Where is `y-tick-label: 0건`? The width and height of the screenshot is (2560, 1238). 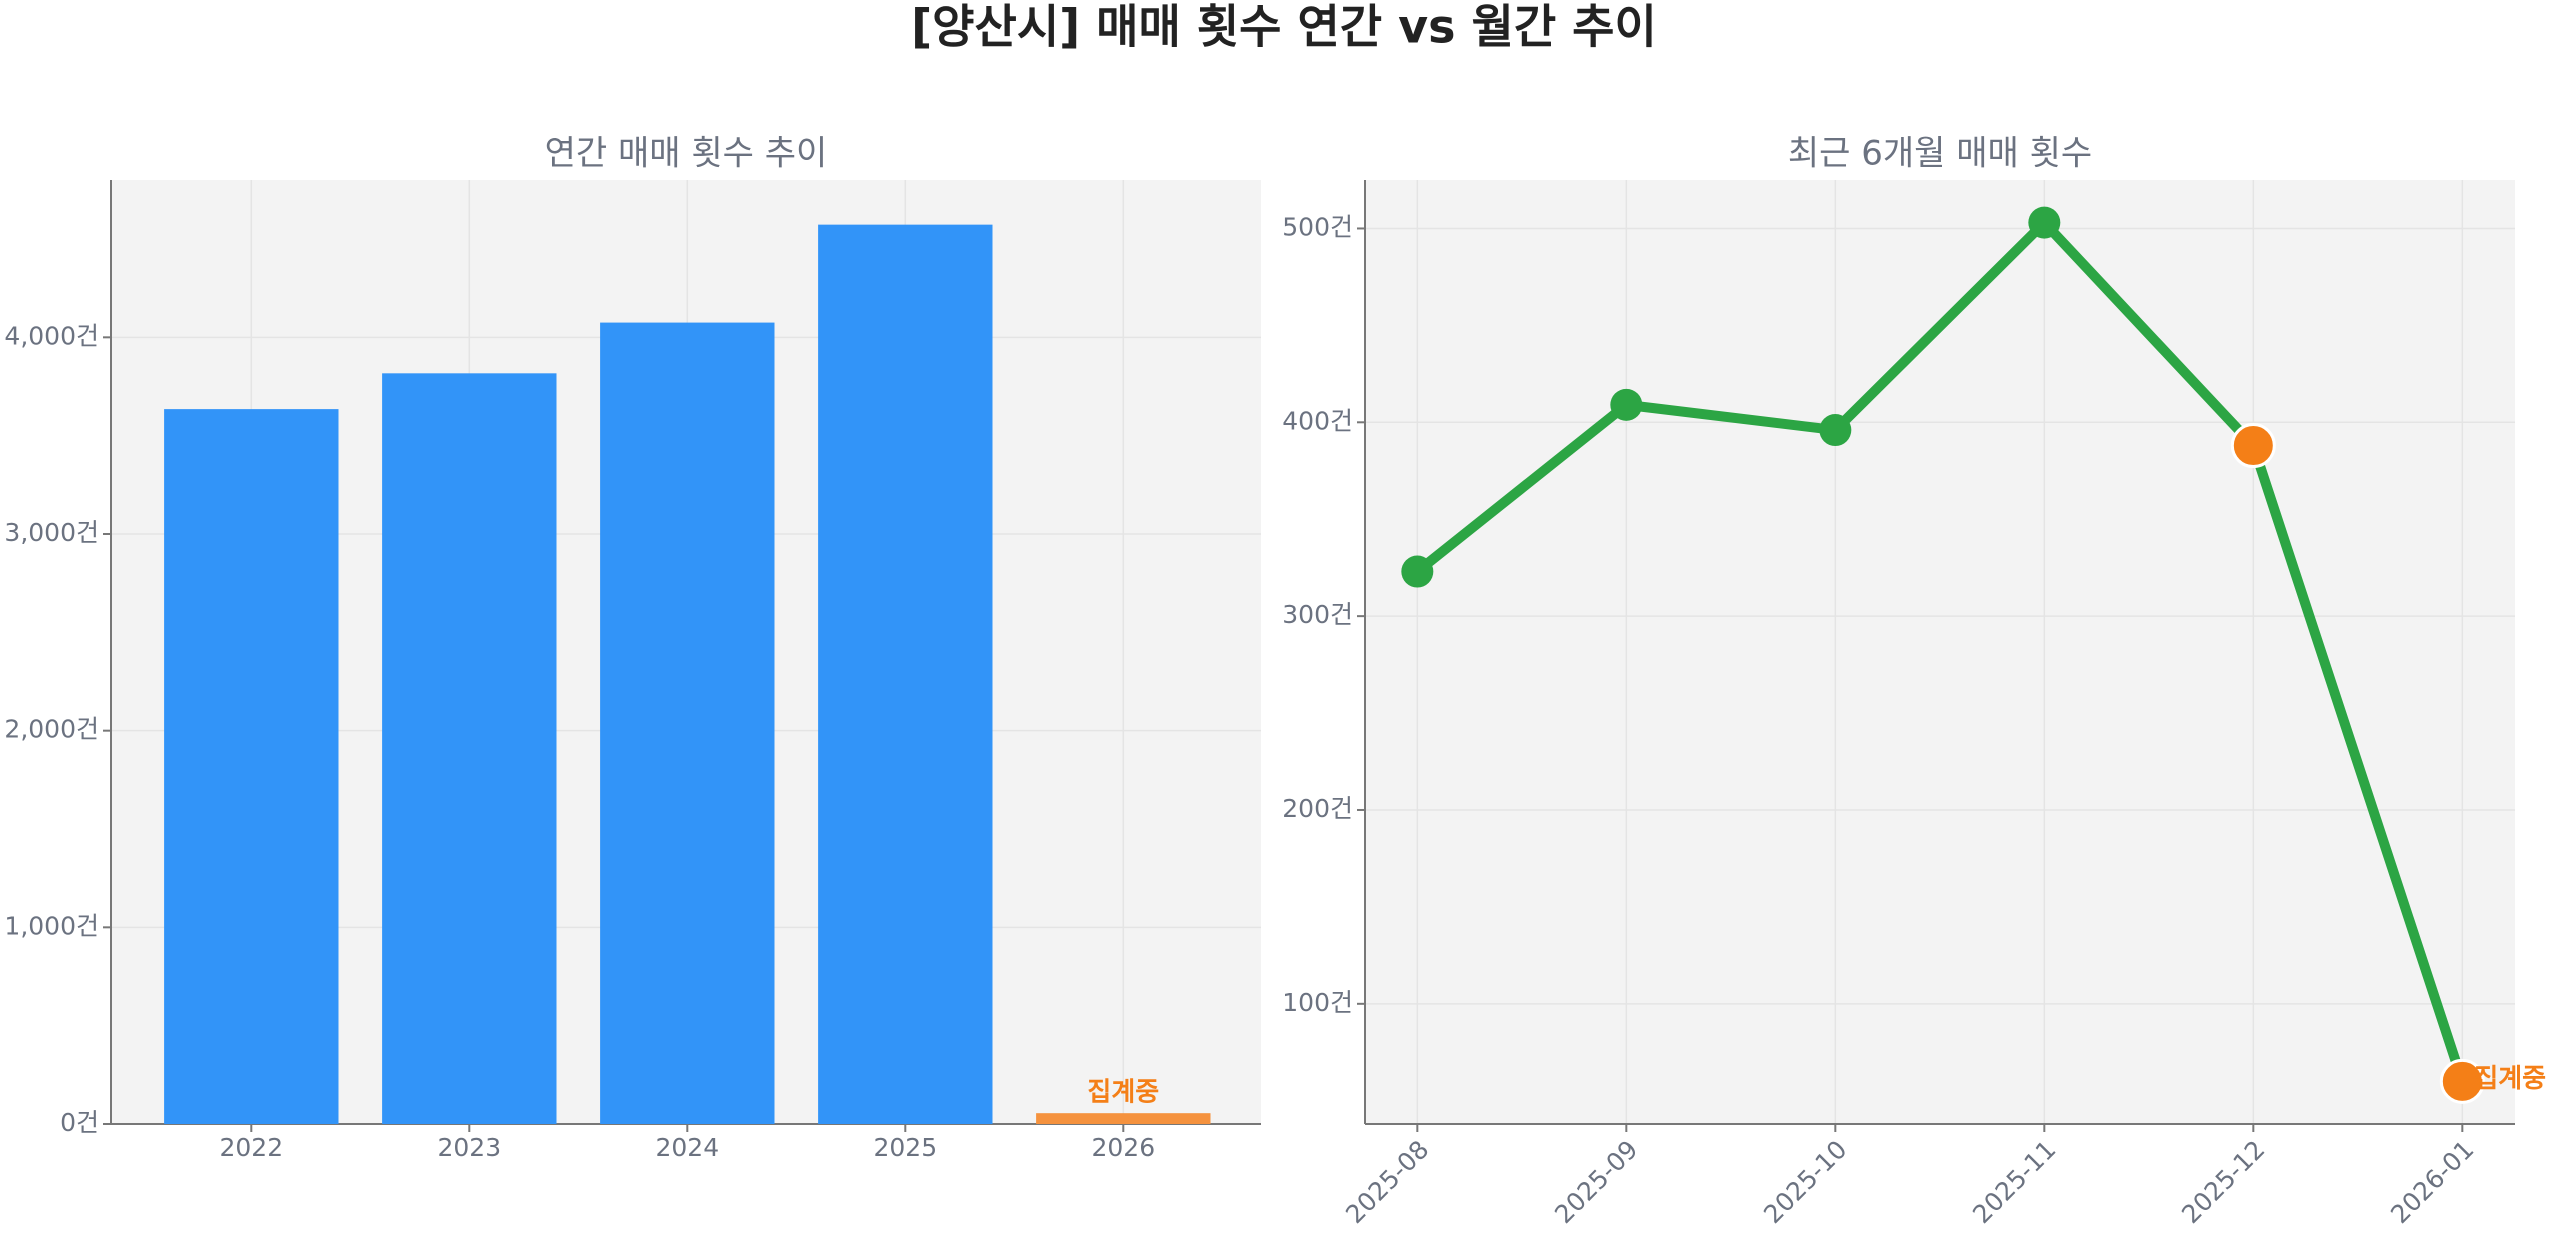
y-tick-label: 0건 is located at coordinates (79, 1122).